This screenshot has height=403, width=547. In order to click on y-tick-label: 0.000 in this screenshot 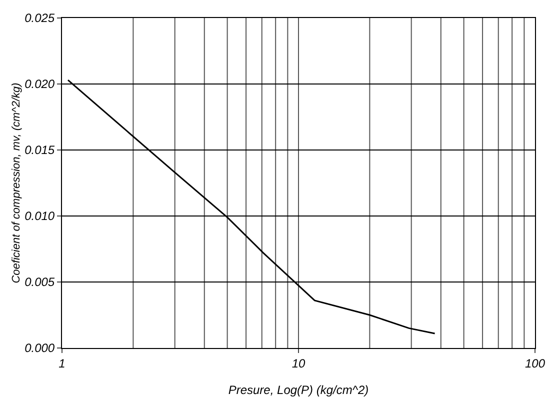, I will do `click(39, 348)`.